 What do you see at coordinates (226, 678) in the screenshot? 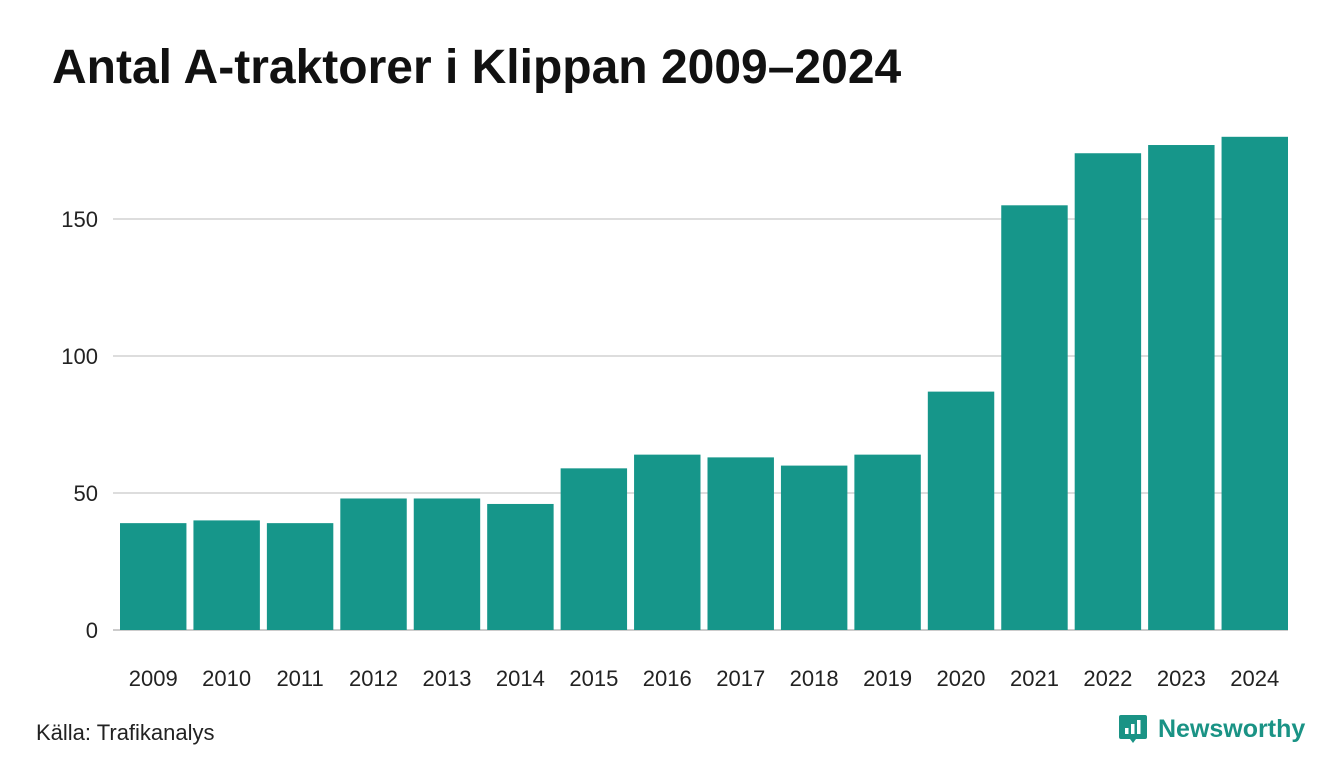
I see `x-tick-label: 2010` at bounding box center [226, 678].